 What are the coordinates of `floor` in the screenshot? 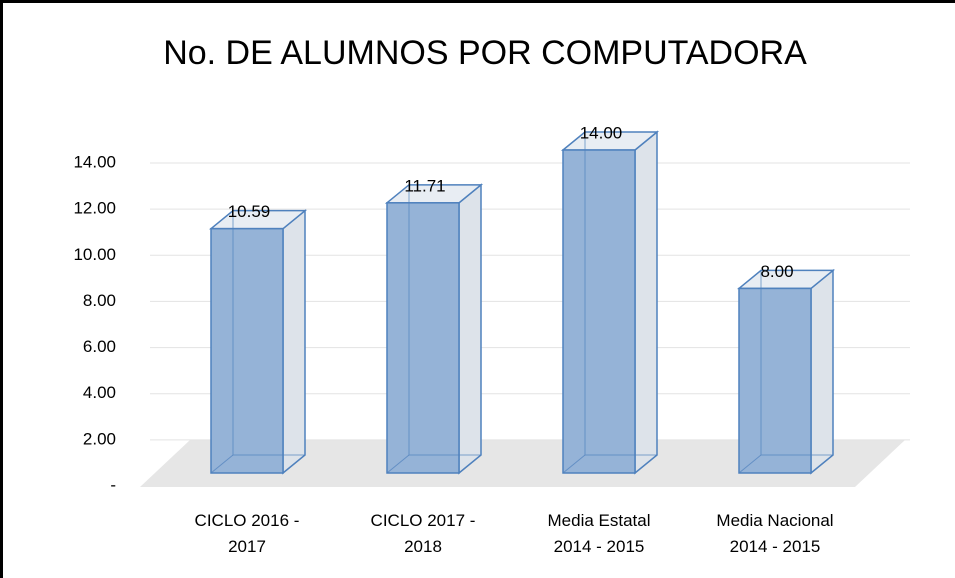 It's located at (522, 463).